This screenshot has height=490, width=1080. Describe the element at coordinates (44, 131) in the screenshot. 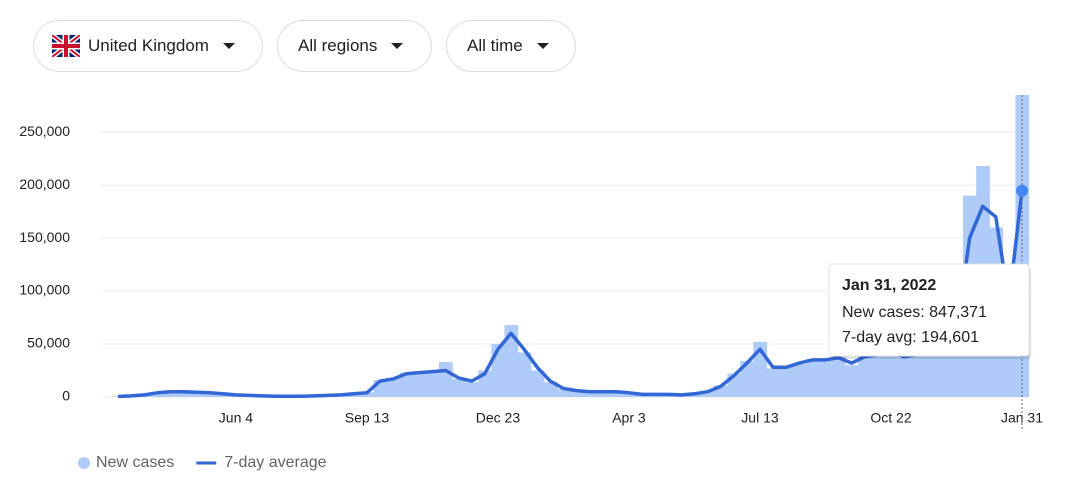

I see `y-tick-label: 250,000` at that location.